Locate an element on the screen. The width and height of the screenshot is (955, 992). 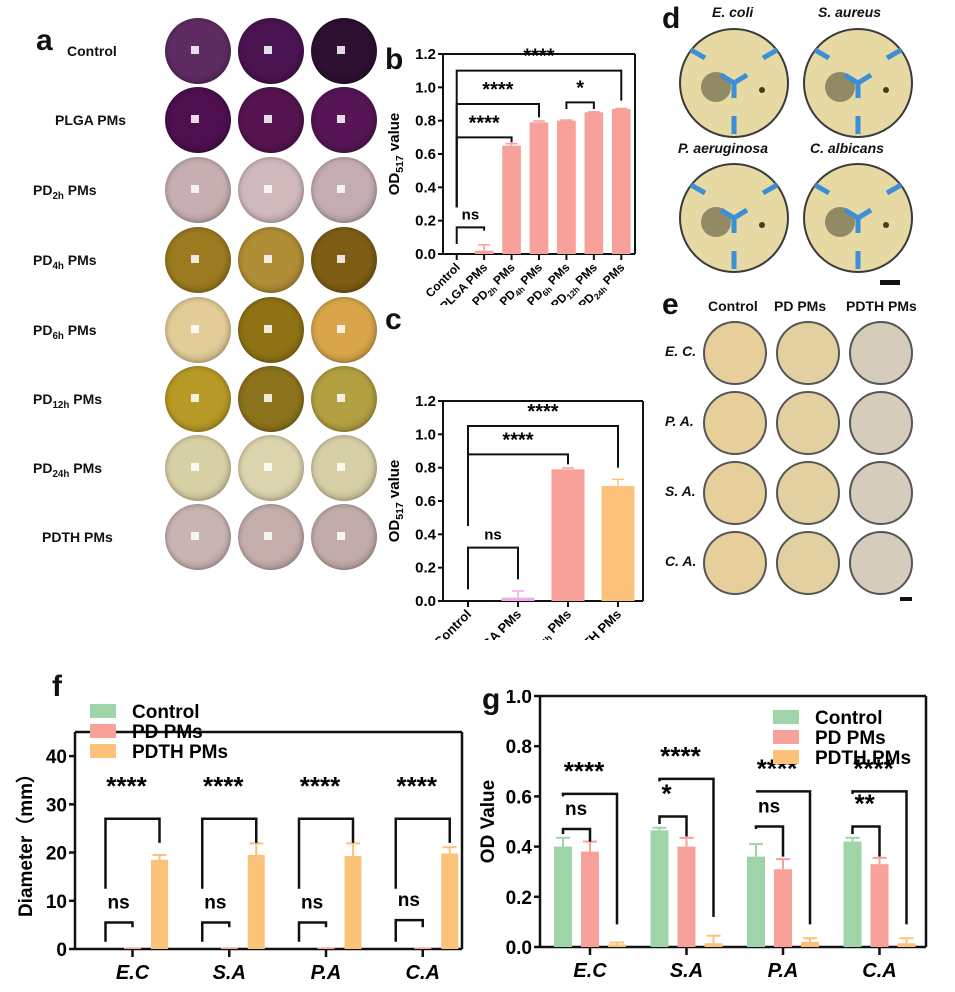
significance-label: * is located at coordinates (667, 793).